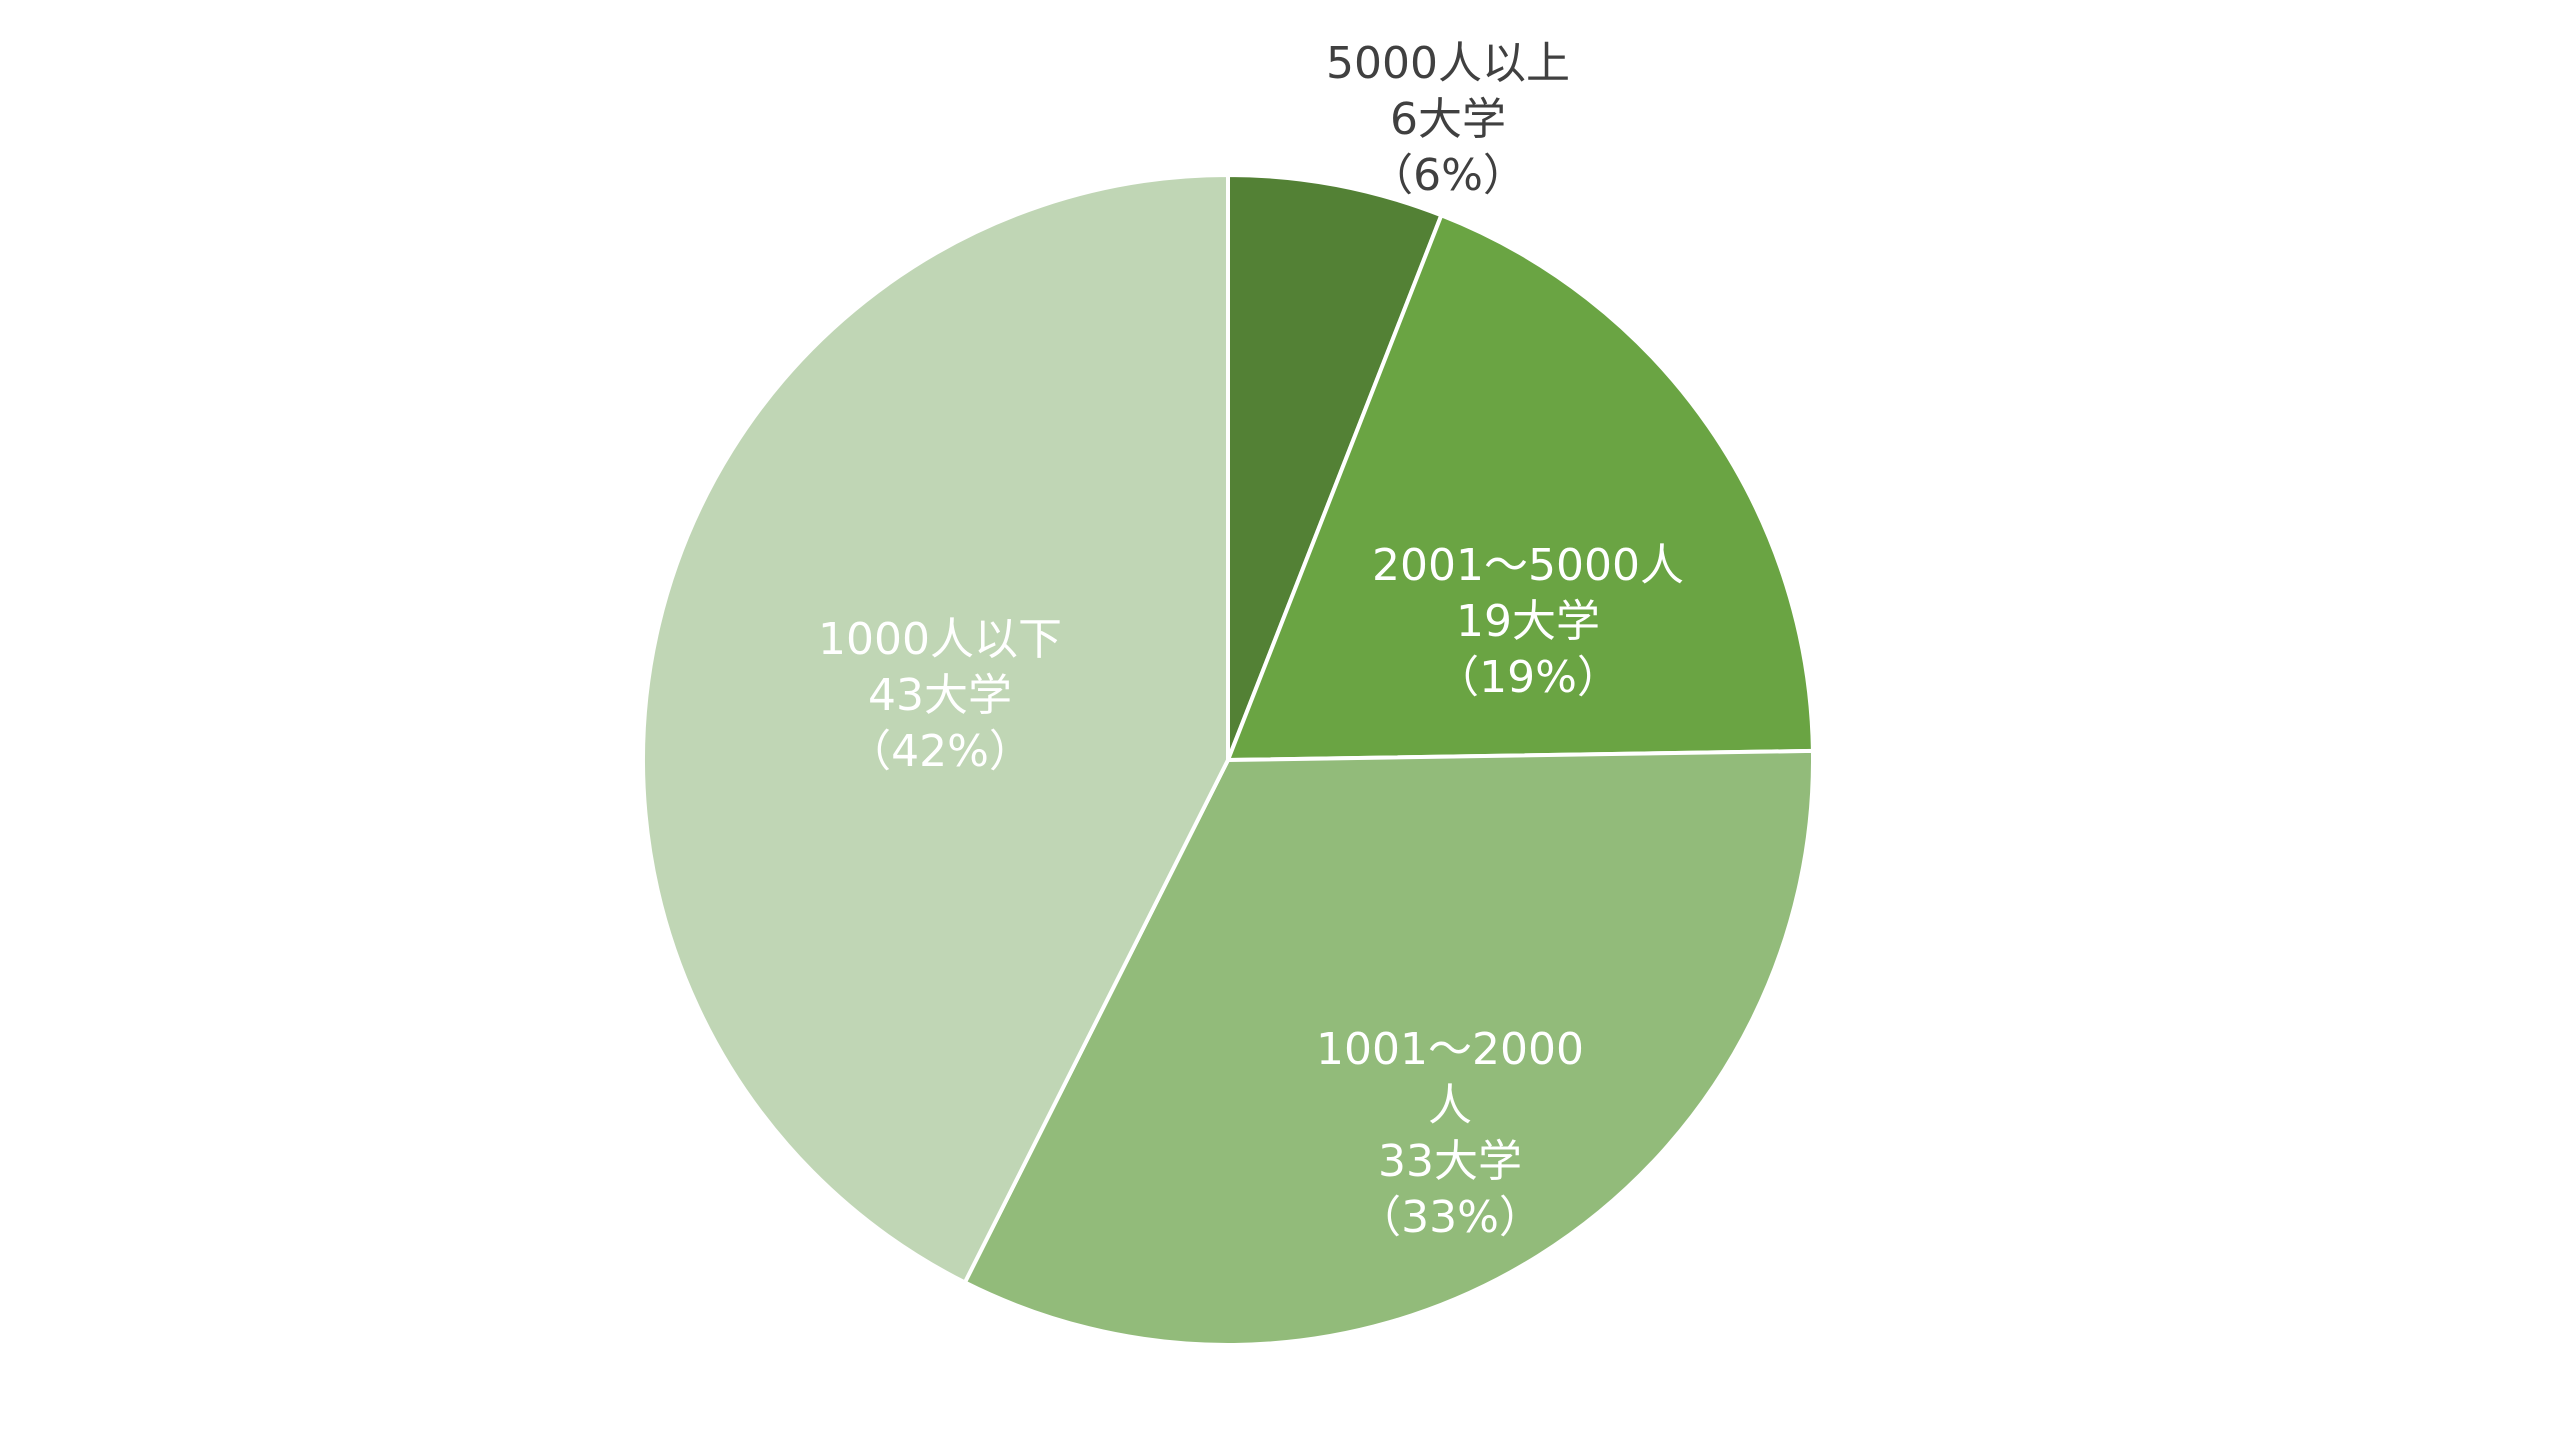 This screenshot has width=2560, height=1440. I want to click on pie-slice-2-percent-text: （19%）, so click(1528, 677).